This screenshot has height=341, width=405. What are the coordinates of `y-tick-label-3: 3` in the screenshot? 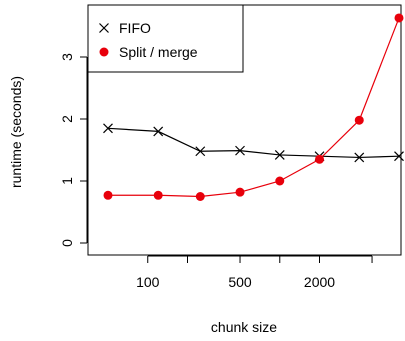 It's located at (67, 57).